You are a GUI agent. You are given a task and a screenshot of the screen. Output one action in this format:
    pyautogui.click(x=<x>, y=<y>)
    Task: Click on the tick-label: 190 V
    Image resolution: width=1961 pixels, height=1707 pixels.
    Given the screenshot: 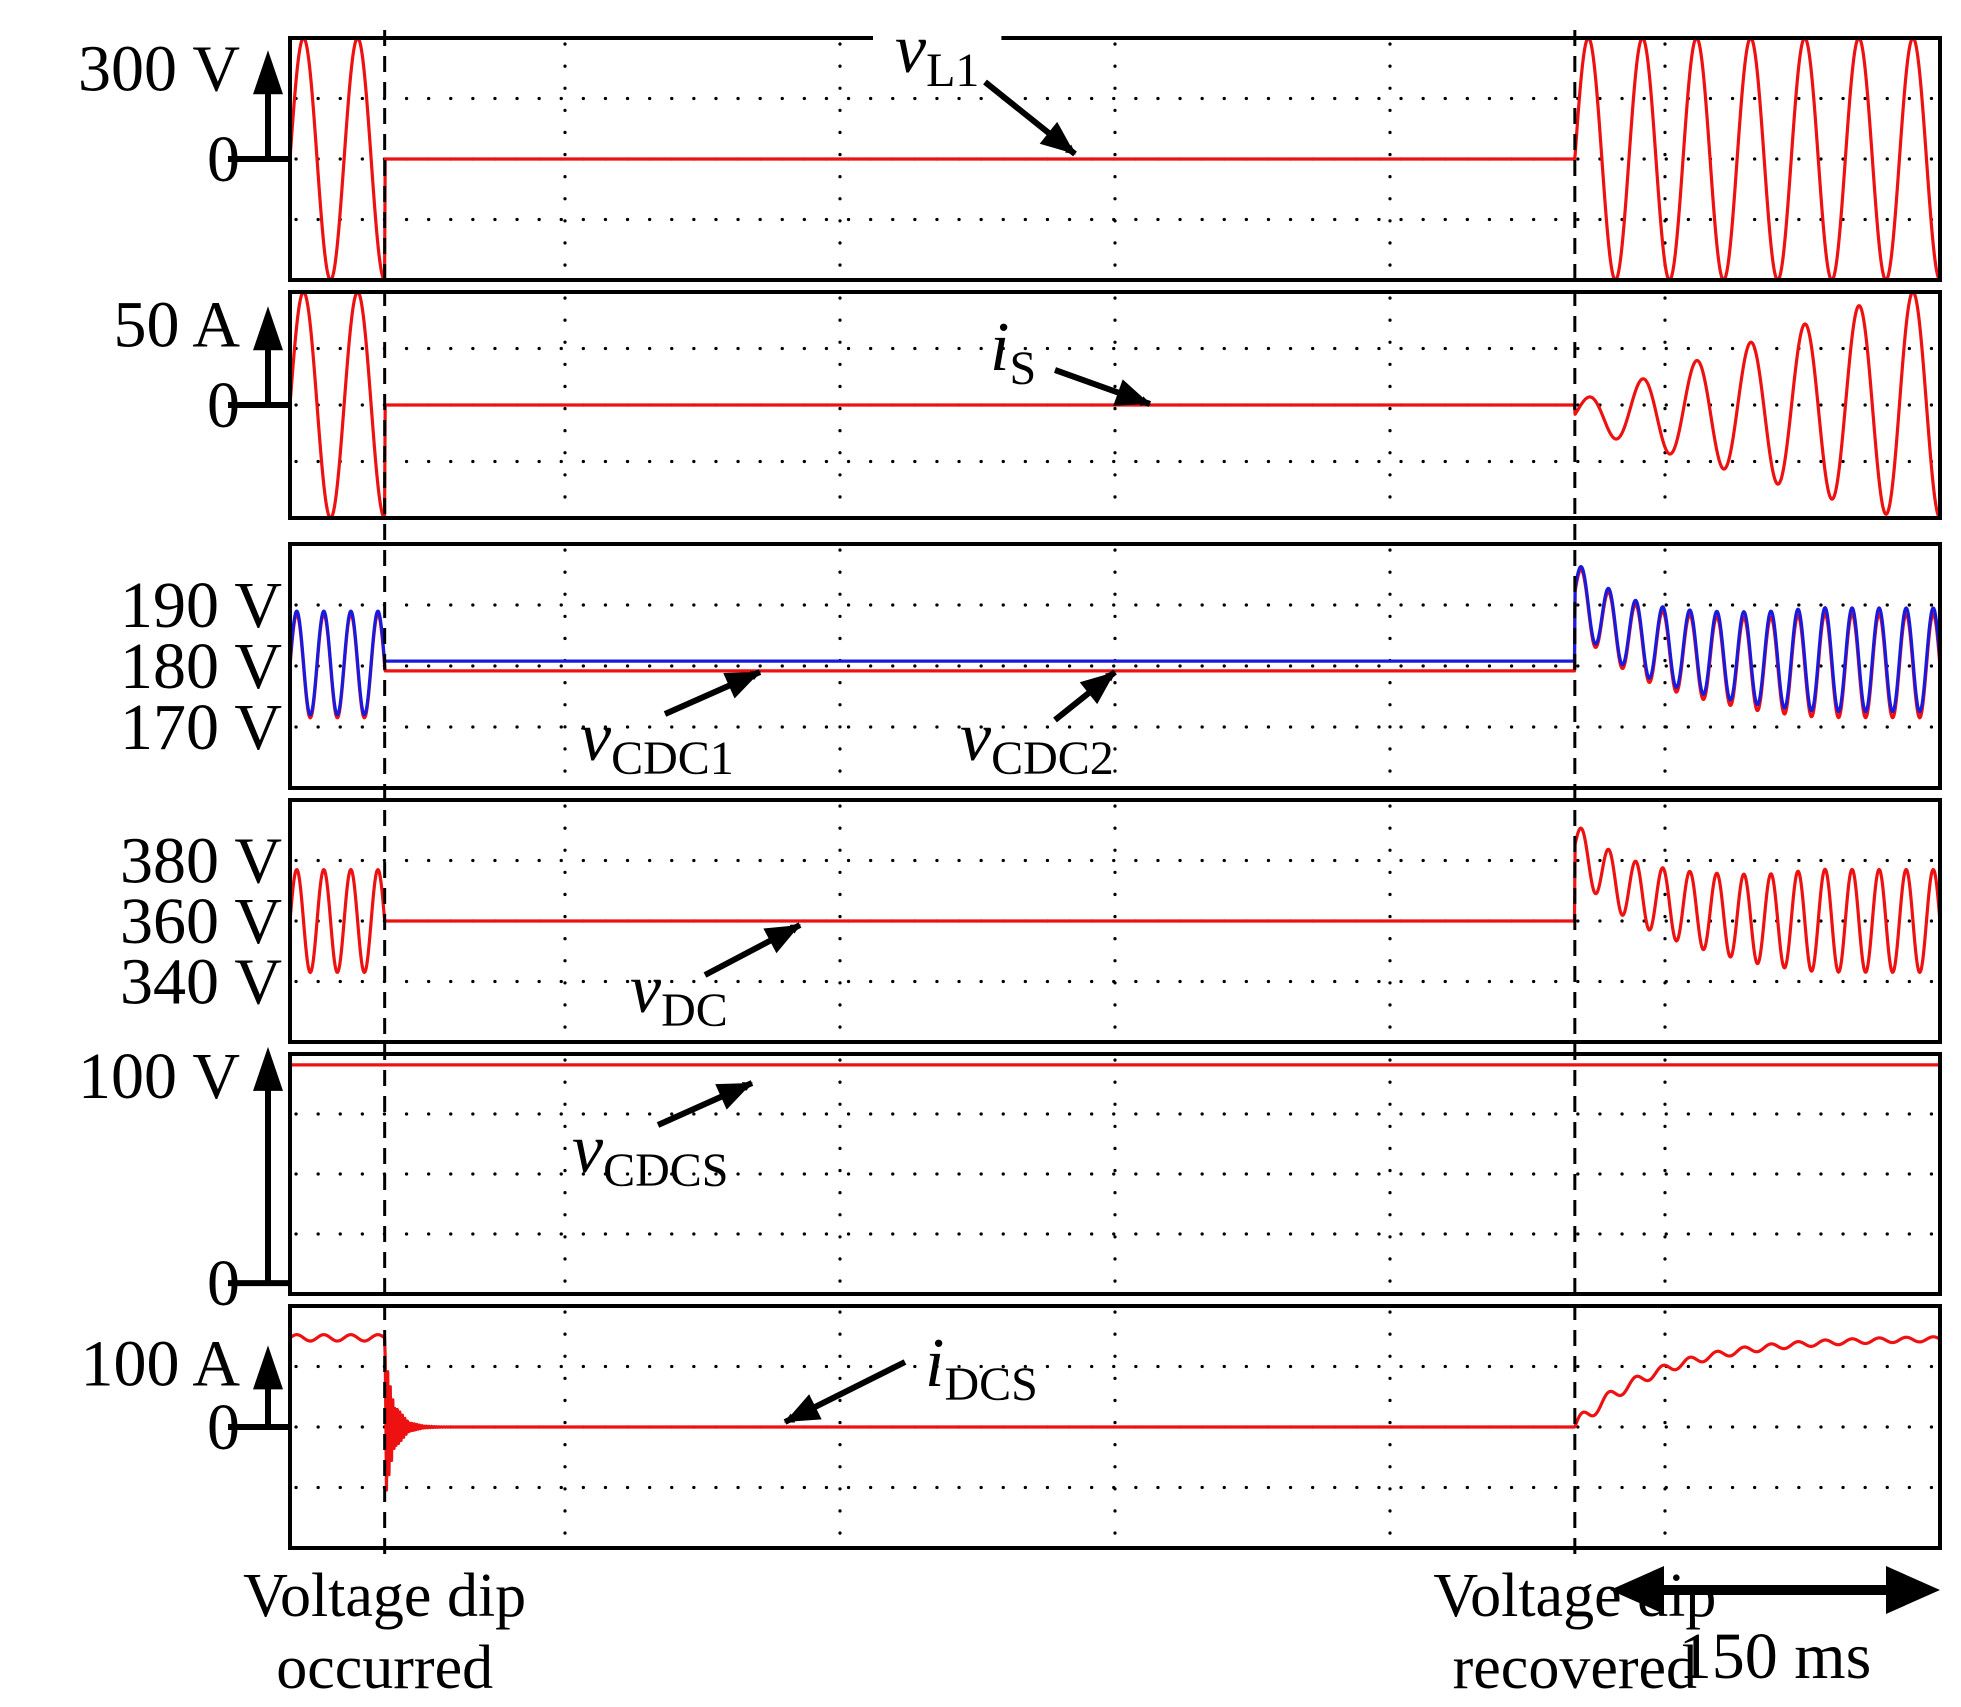 What is the action you would take?
    pyautogui.click(x=201, y=605)
    